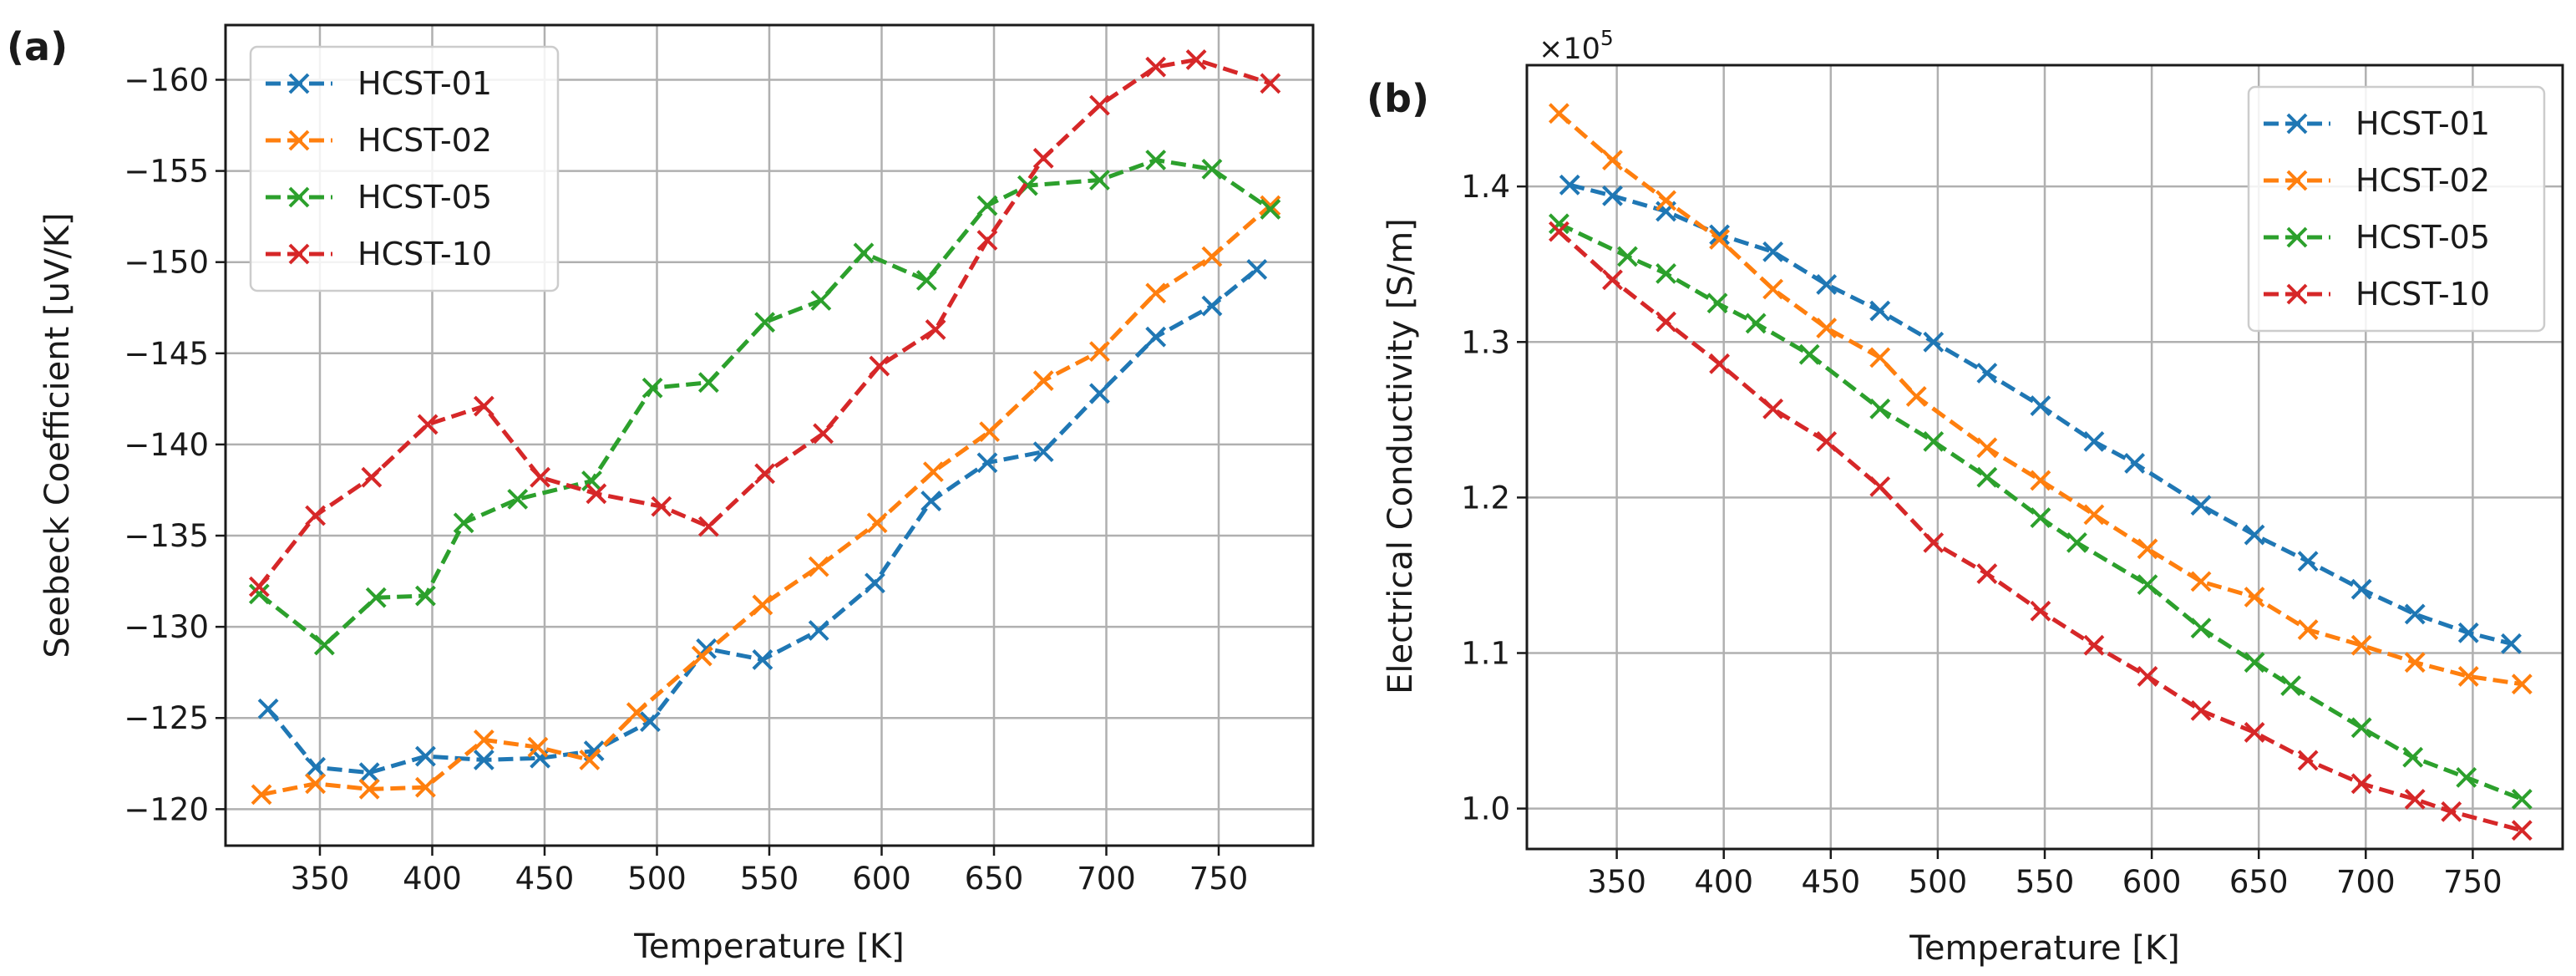 The width and height of the screenshot is (2576, 976). What do you see at coordinates (299, 254) in the screenshot?
I see `legend-marker` at bounding box center [299, 254].